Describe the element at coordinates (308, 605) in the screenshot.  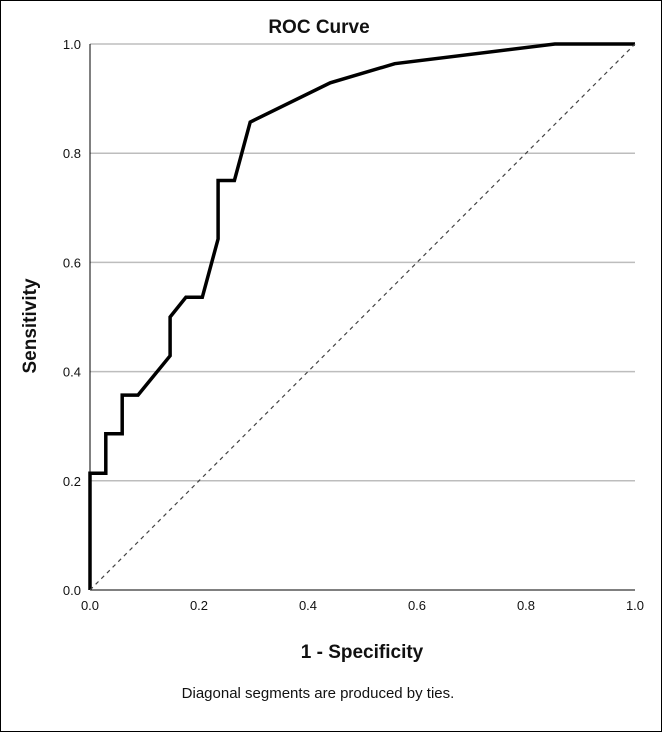
I see `x-tick-label: 0.4` at that location.